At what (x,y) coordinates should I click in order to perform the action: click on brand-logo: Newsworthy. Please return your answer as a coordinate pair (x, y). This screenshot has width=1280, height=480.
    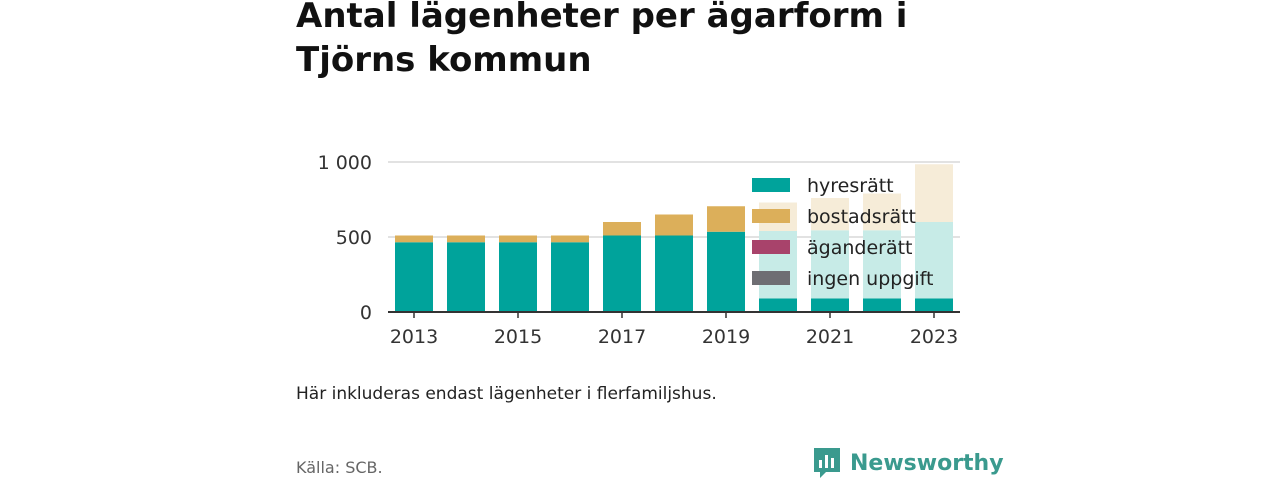
    Looking at the image, I should click on (908, 463).